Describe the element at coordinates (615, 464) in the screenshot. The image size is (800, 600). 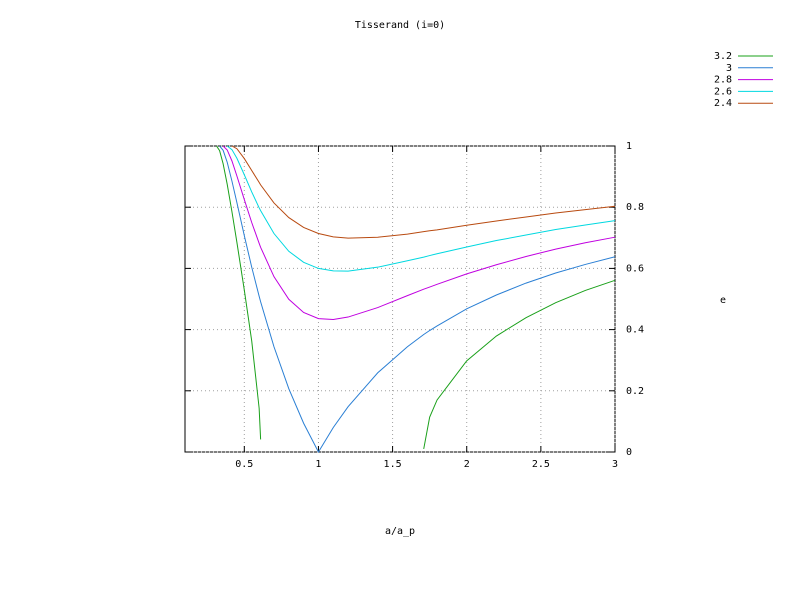
I see `x-tick-label: 3` at that location.